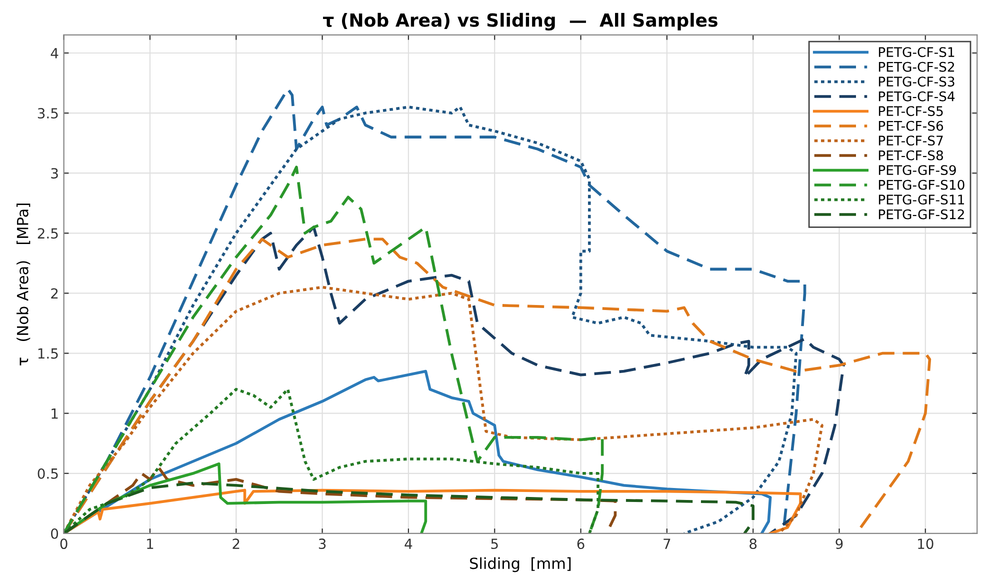 The height and width of the screenshot is (583, 982). Describe the element at coordinates (322, 544) in the screenshot. I see `x-tick-label: 3` at that location.